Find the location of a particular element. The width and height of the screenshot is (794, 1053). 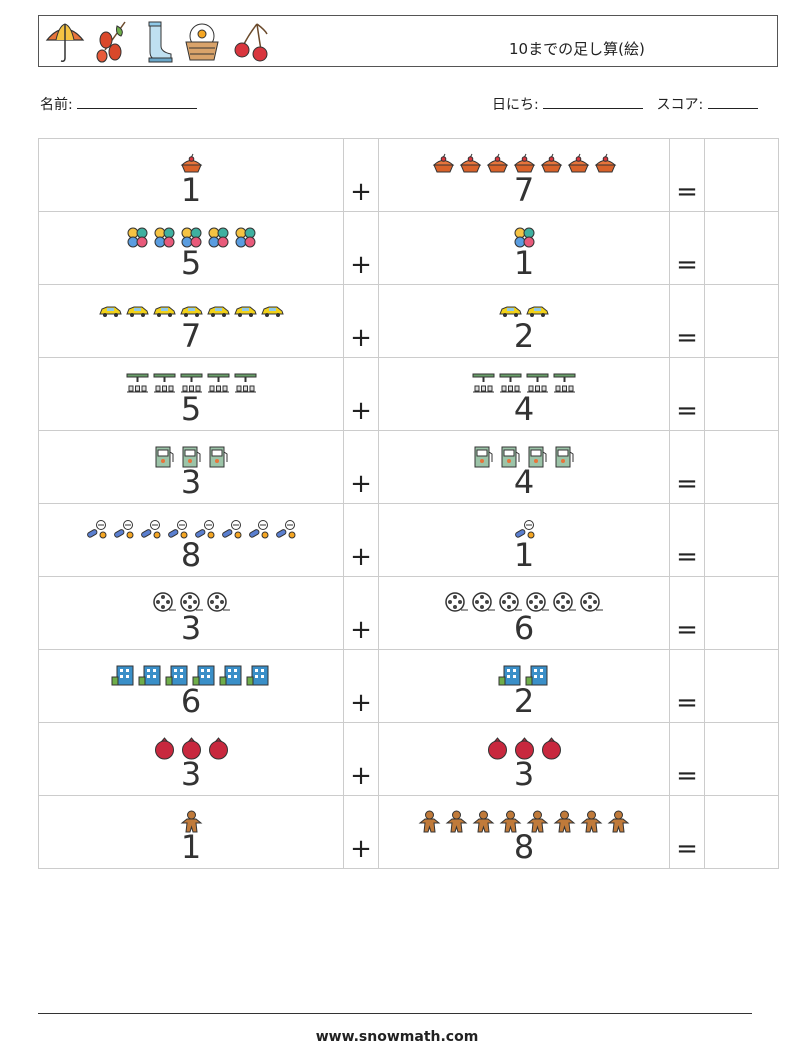

umbrella-icon is located at coordinates (65, 42).